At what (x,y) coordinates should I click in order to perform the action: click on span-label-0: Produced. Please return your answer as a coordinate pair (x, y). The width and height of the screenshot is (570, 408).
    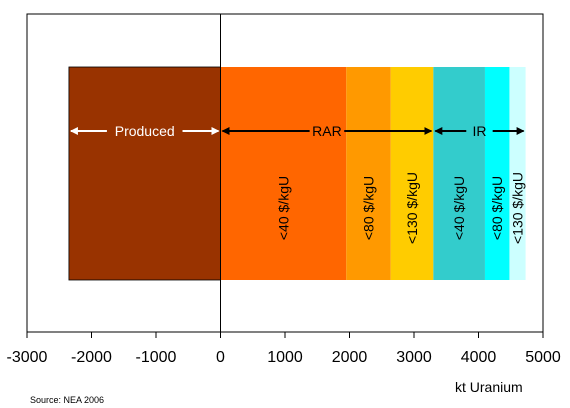
    Looking at the image, I should click on (145, 131).